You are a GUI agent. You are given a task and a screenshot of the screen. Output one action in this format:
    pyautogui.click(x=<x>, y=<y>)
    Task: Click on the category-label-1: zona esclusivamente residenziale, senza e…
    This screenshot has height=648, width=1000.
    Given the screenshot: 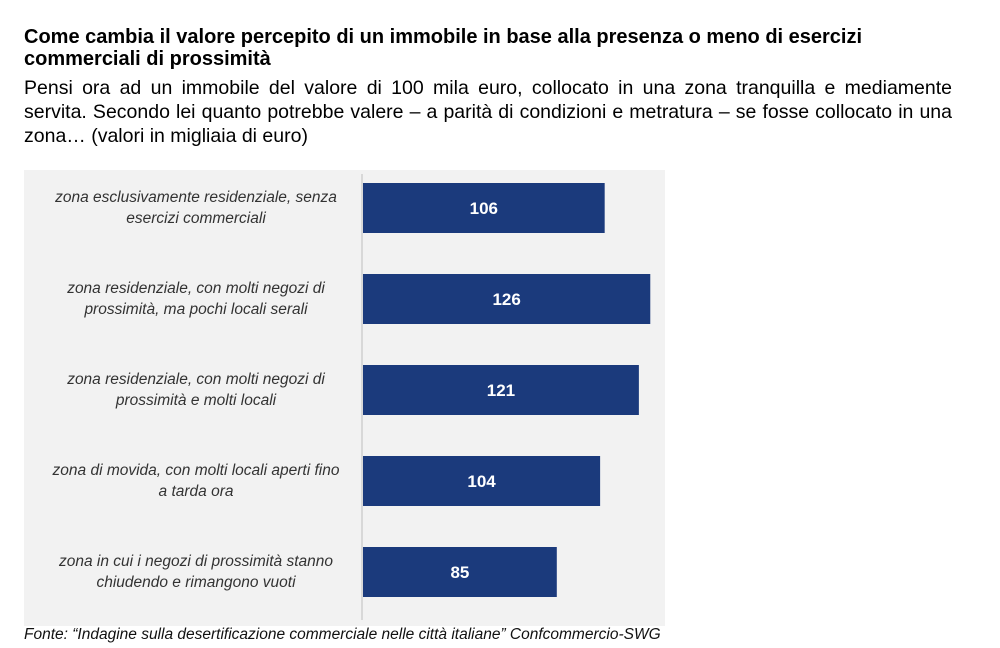 What is the action you would take?
    pyautogui.click(x=195, y=208)
    